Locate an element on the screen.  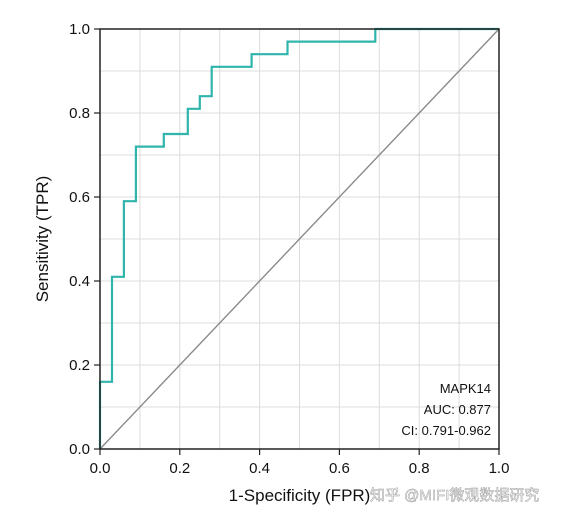
annotation-series-name: MAPK14 is located at coordinates (465, 388).